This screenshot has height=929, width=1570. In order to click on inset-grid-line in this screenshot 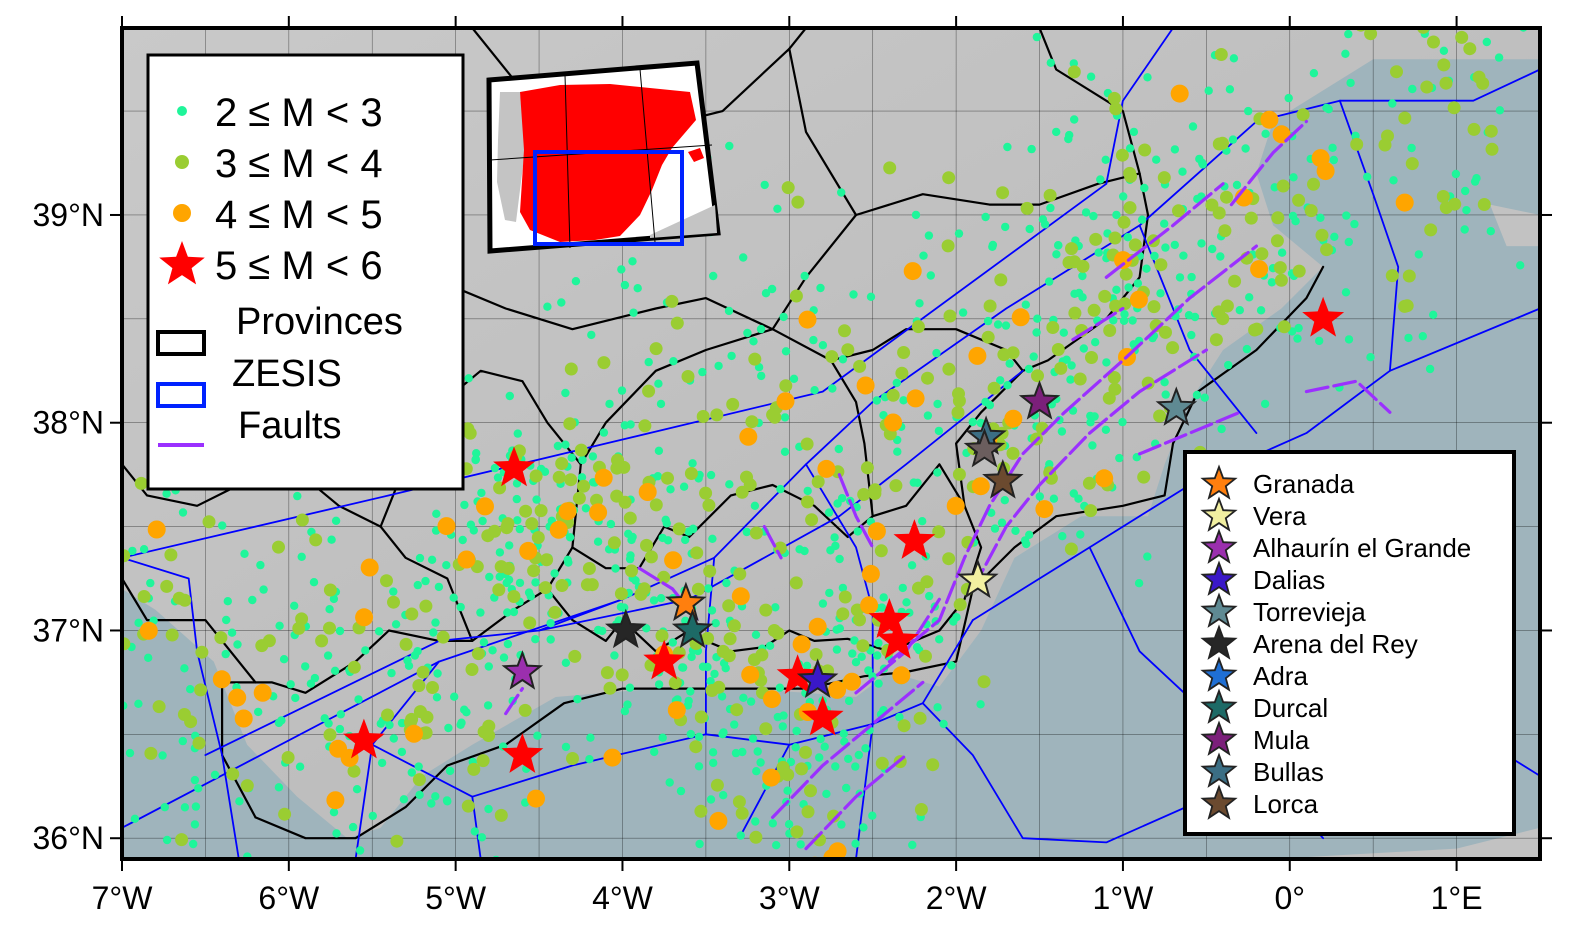, I will do `click(567, 161)`.